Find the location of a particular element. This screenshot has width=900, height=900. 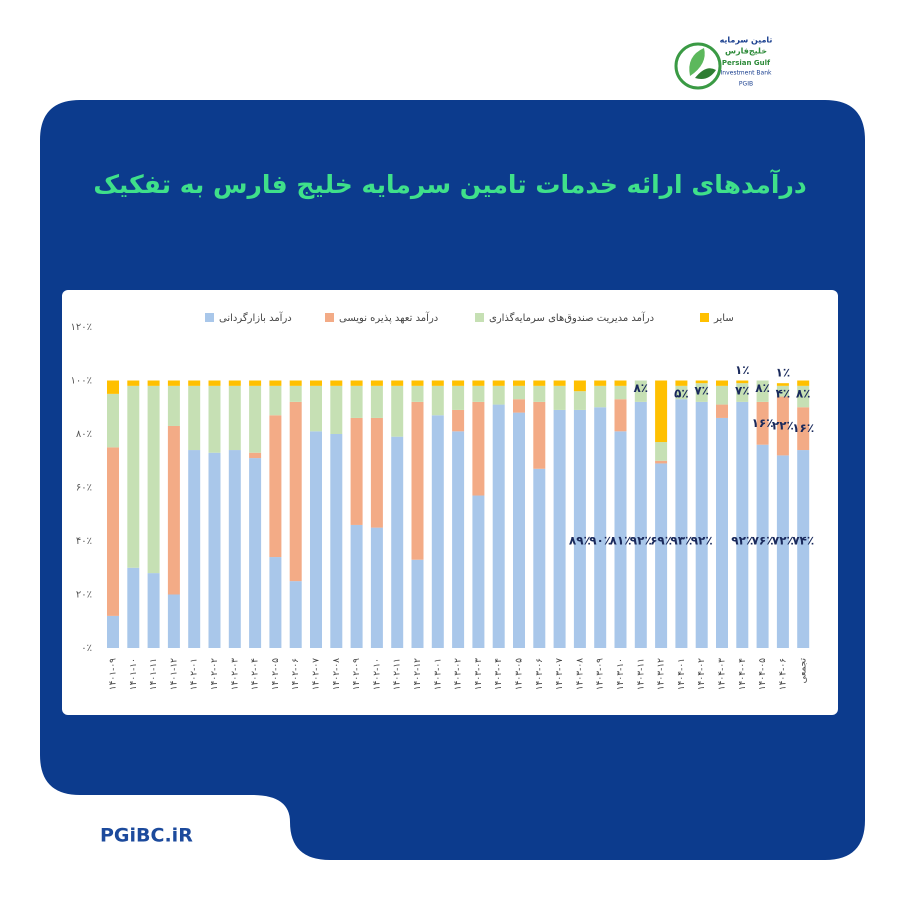

data-label: ۱٪ is located at coordinates (742, 370).